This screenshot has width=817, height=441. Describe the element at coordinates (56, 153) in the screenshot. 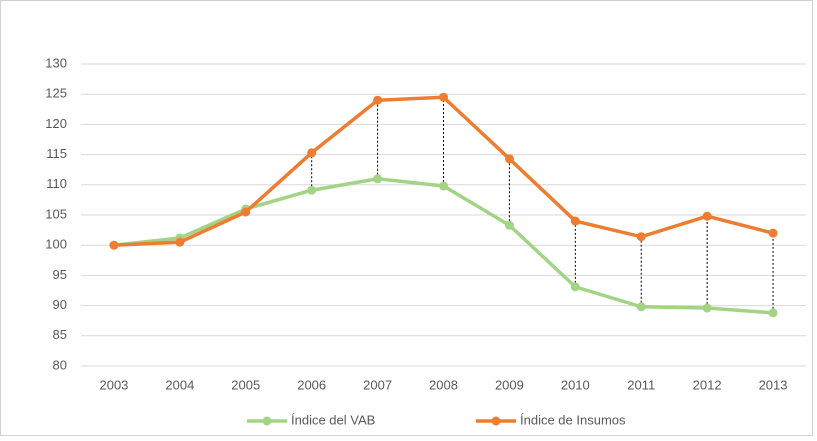

I see `y-tick-label: 115` at that location.